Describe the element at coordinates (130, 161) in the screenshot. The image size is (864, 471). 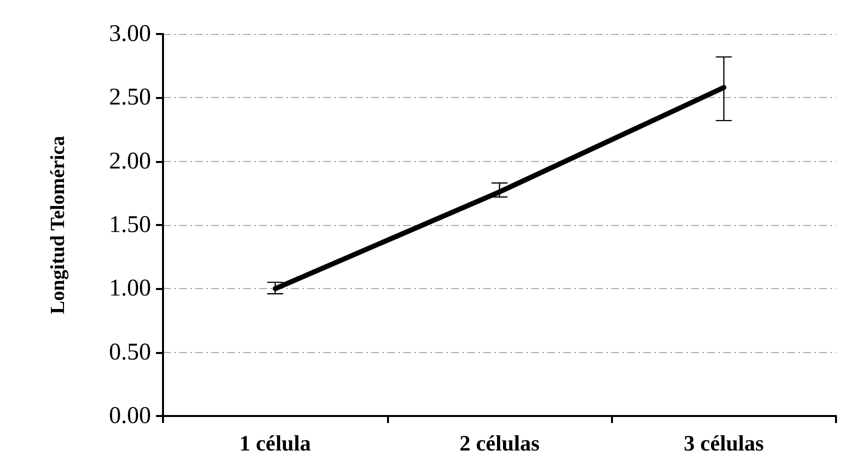
I see `y-tick-label: 2.00` at that location.